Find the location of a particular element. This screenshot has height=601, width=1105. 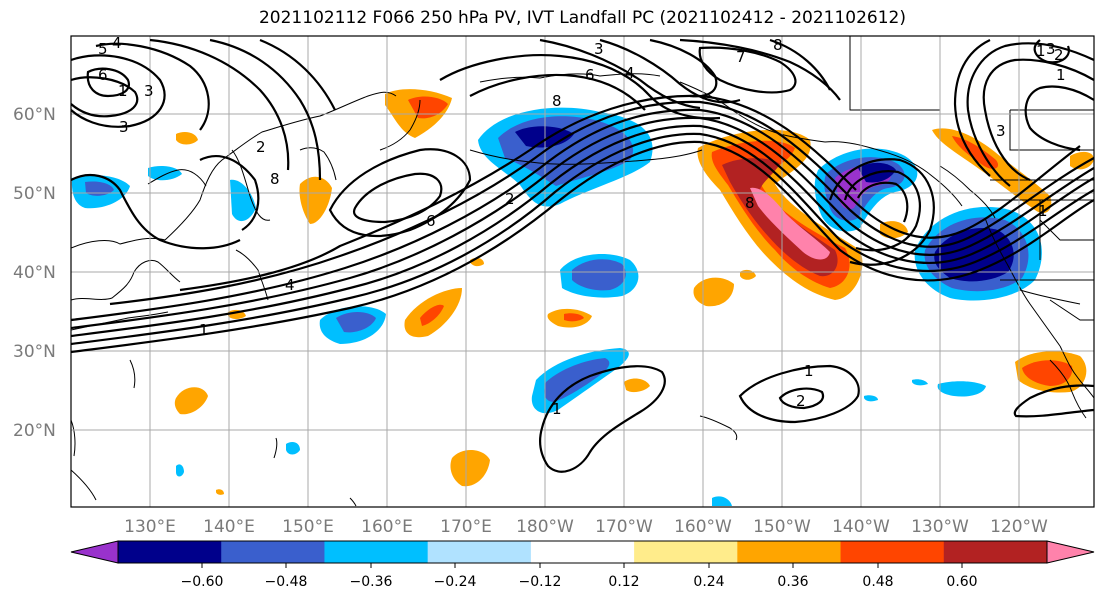

colorbar-tick-label: 0.60 is located at coordinates (961, 582).